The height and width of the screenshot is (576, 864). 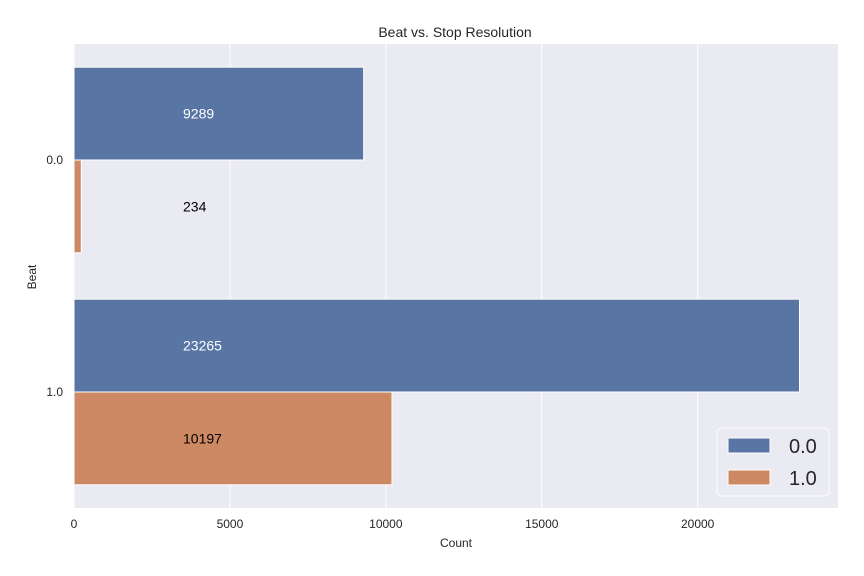 What do you see at coordinates (54, 392) in the screenshot?
I see `y-tick-label-1: 1.0` at bounding box center [54, 392].